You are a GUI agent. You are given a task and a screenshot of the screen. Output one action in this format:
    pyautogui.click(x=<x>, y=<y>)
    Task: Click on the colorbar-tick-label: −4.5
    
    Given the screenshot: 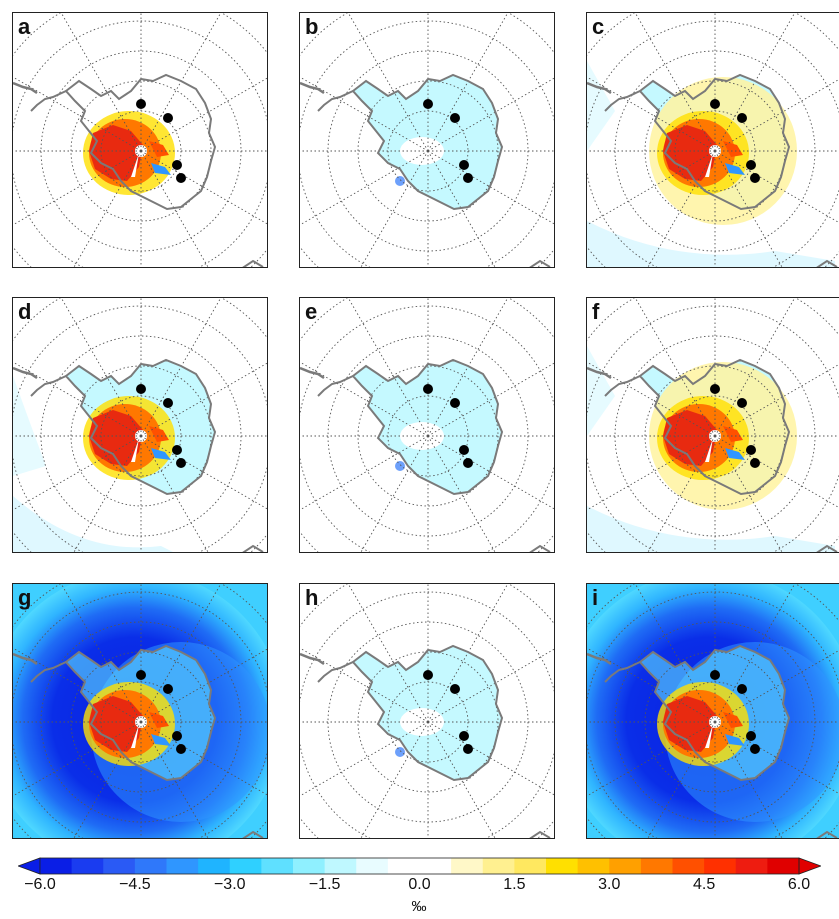 What is the action you would take?
    pyautogui.click(x=135, y=884)
    